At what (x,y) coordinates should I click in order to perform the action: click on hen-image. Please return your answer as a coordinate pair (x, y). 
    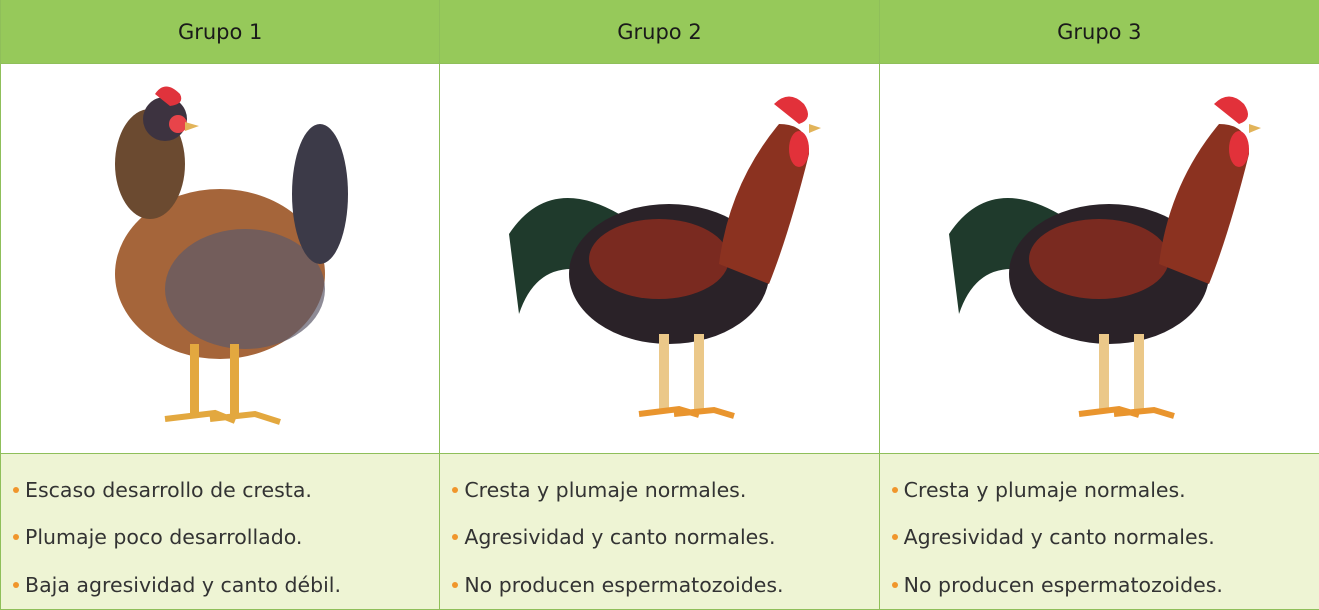
    Looking at the image, I should click on (232, 255).